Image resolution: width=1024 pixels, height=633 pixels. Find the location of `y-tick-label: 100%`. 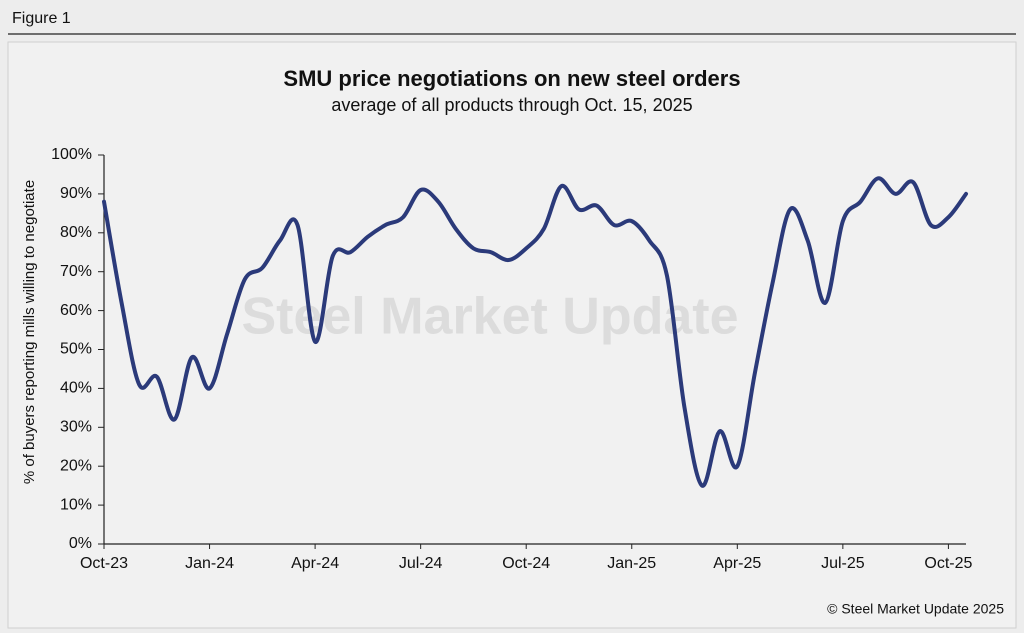

y-tick-label: 100% is located at coordinates (71, 154).